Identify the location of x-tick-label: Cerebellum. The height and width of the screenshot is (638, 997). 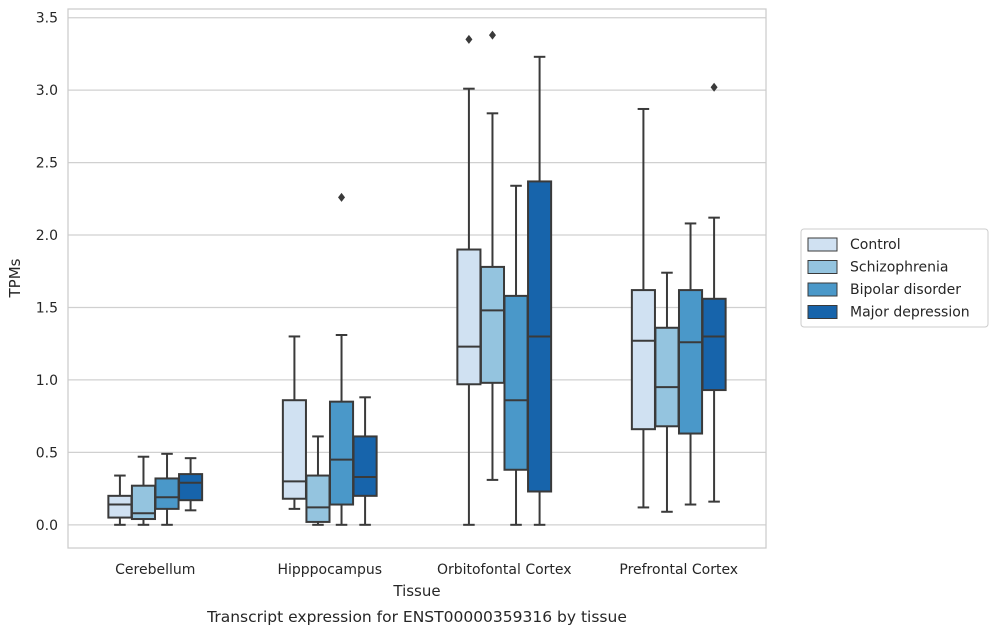
(155, 570).